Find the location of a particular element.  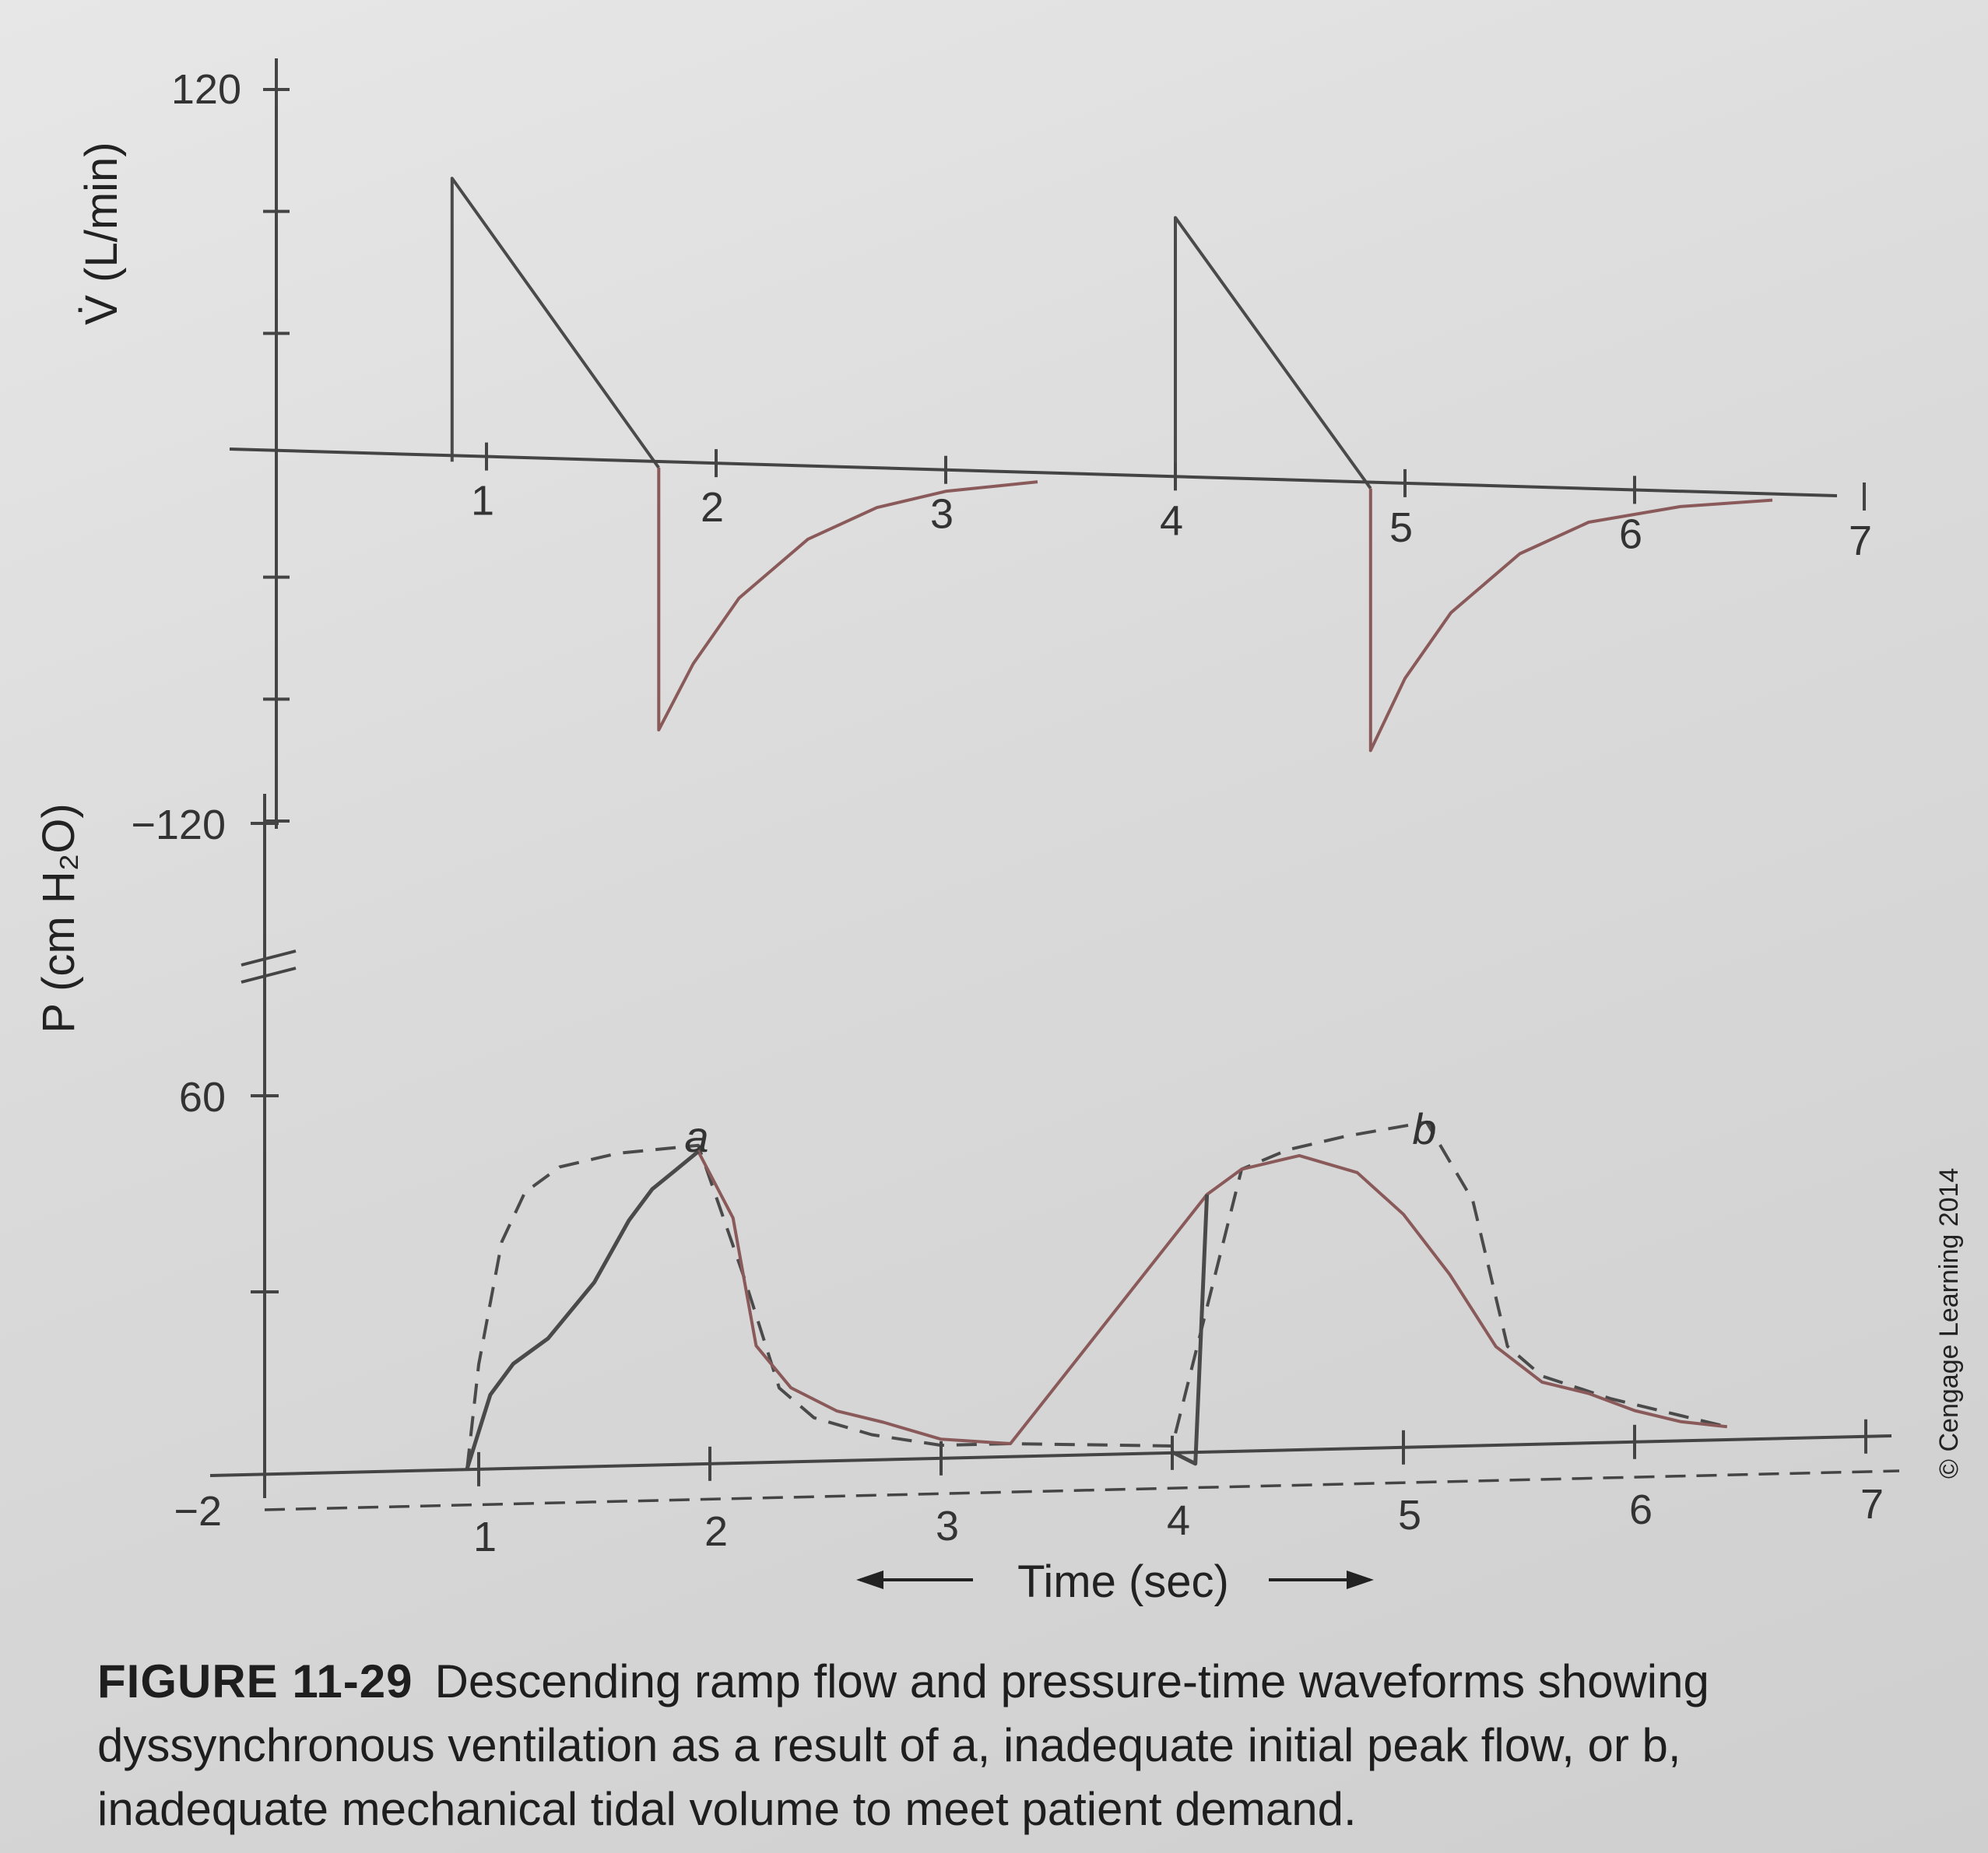

pressure-axis-title: P (cm H₂O) is located at coordinates (59, 918).